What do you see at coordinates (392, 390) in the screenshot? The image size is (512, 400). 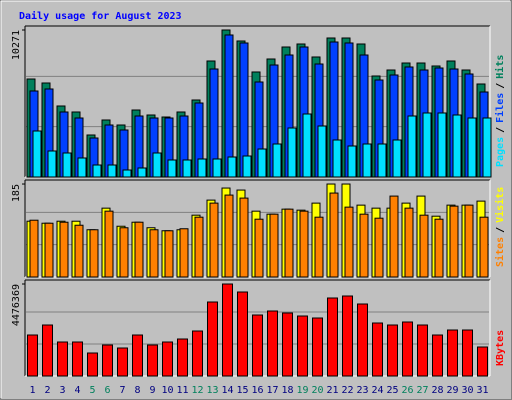 I see `x-tick-label: 25` at bounding box center [392, 390].